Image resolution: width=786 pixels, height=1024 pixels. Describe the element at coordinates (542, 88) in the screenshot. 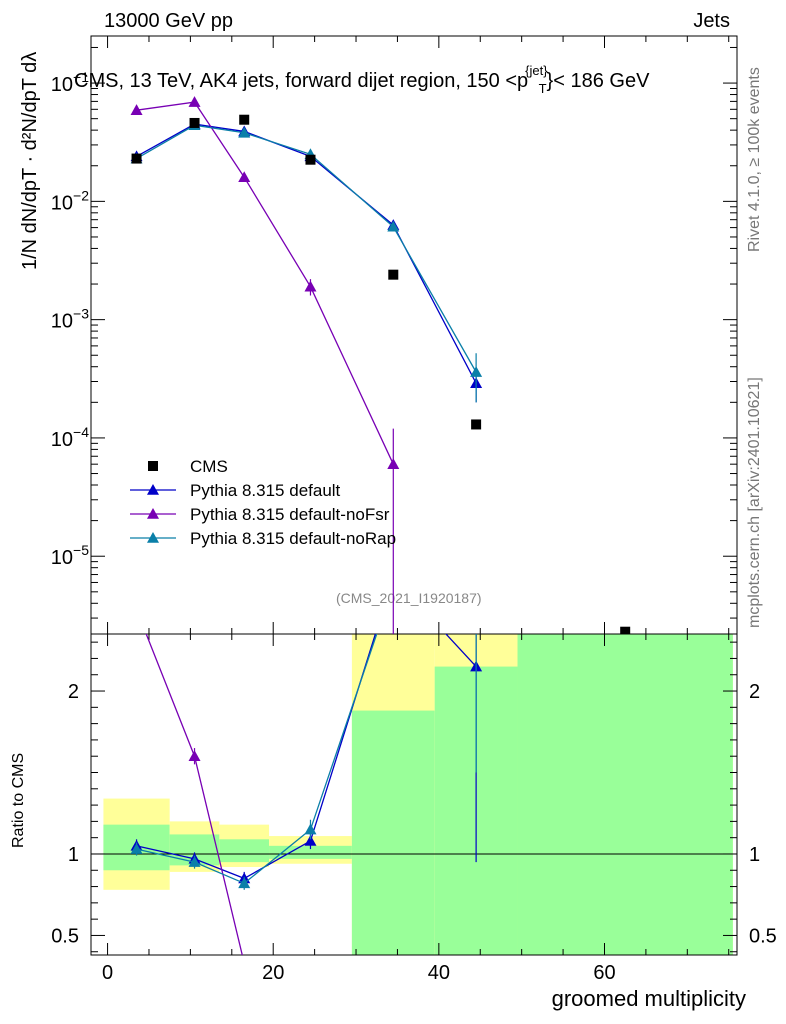

I see `title-sub: T` at that location.